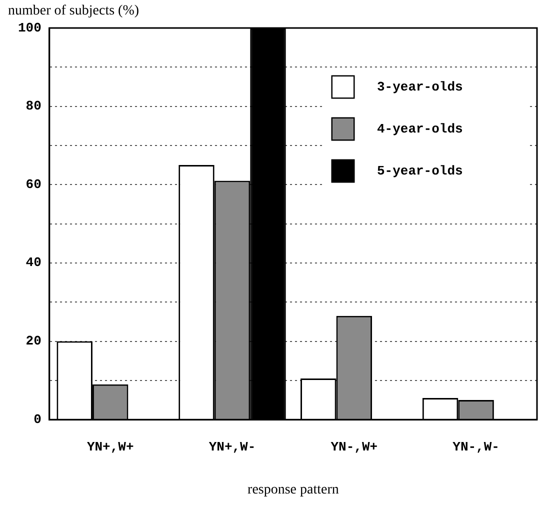  I want to click on y-tick-label: 100, so click(30, 28).